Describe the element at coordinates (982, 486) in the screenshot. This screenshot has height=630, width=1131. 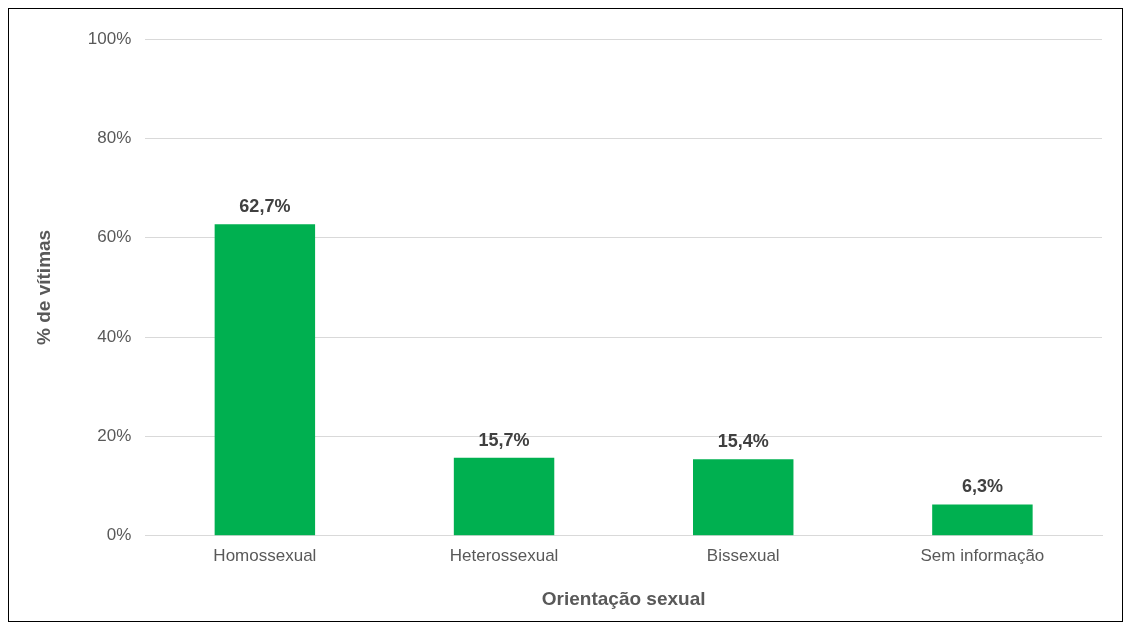
I see `data-label: 6,3%` at that location.